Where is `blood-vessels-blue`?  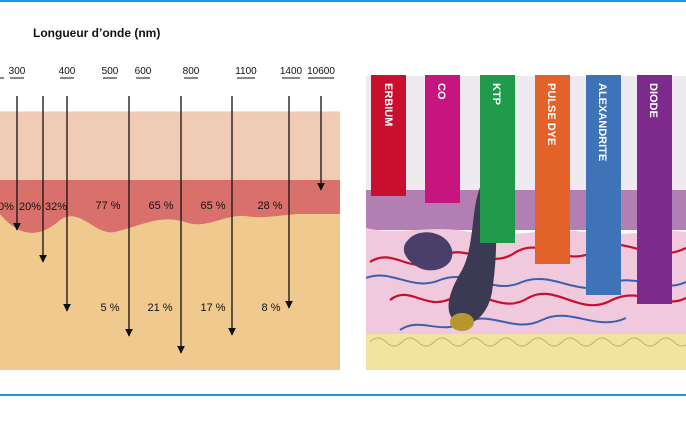
blood-vessels-blue is located at coordinates (526, 302).